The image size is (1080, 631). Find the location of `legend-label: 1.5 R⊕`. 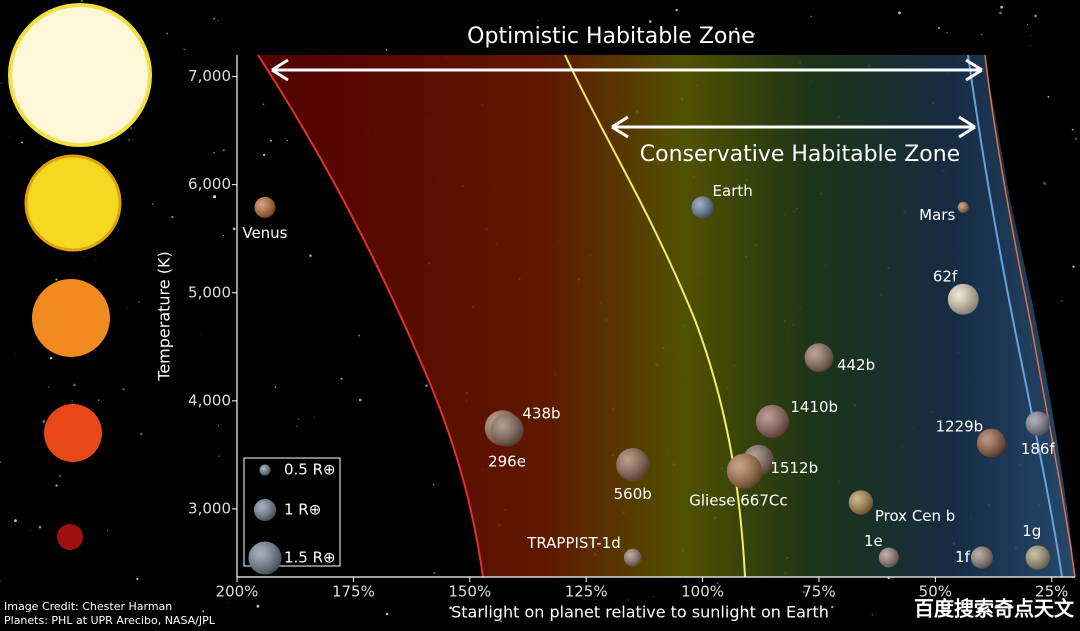

legend-label: 1.5 R⊕ is located at coordinates (310, 558).